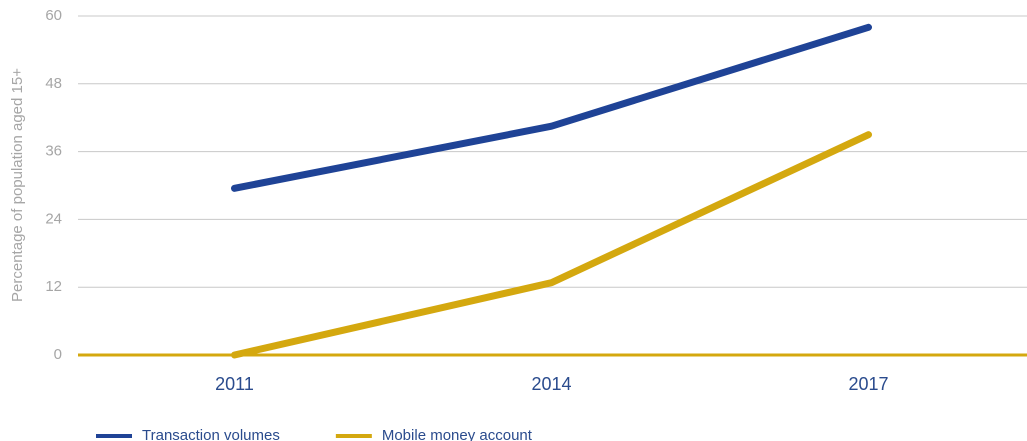  What do you see at coordinates (58, 354) in the screenshot?
I see `y-tick-label: 0` at bounding box center [58, 354].